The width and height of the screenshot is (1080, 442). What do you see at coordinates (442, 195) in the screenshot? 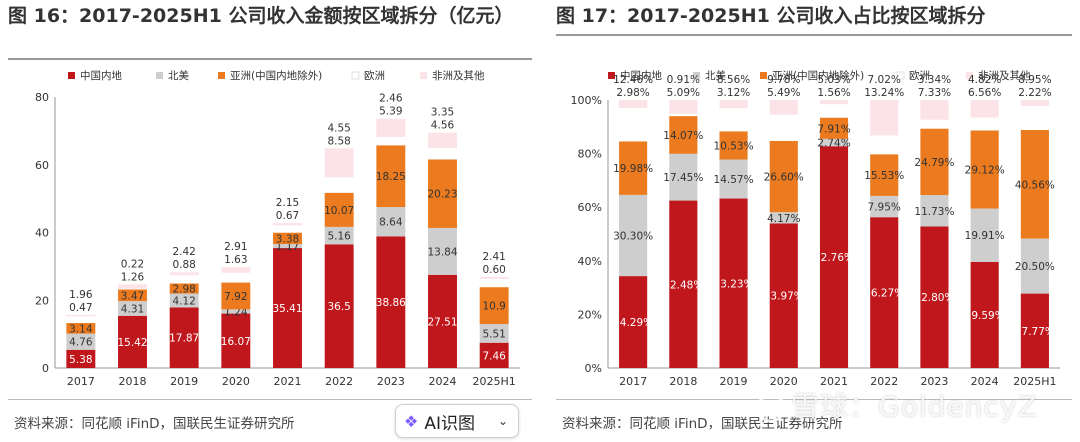
I see `data-label: 20.23` at bounding box center [442, 195].